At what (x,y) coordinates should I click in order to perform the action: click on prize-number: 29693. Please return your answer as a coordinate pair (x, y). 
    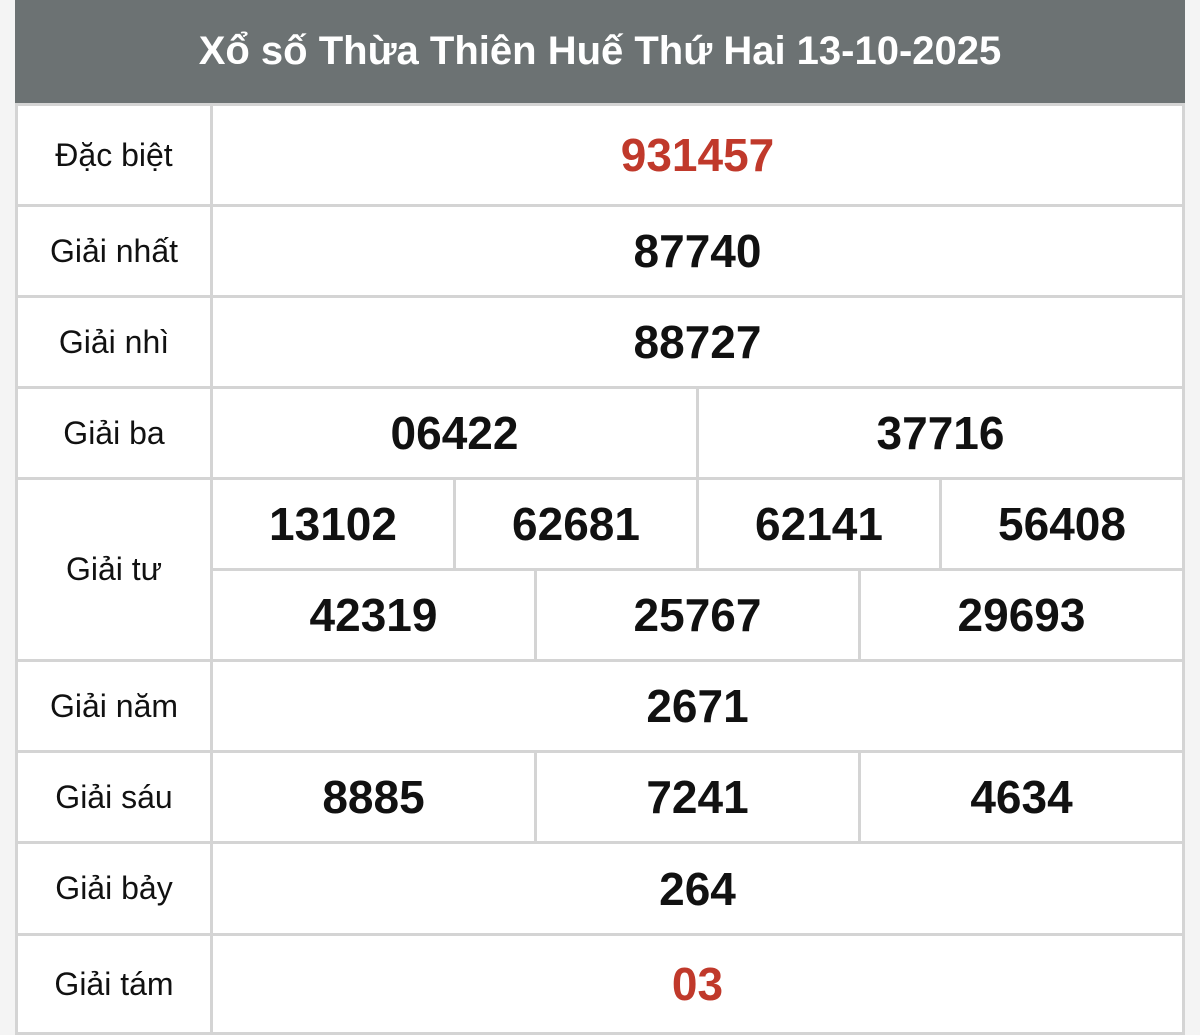
    Looking at the image, I should click on (1020, 615).